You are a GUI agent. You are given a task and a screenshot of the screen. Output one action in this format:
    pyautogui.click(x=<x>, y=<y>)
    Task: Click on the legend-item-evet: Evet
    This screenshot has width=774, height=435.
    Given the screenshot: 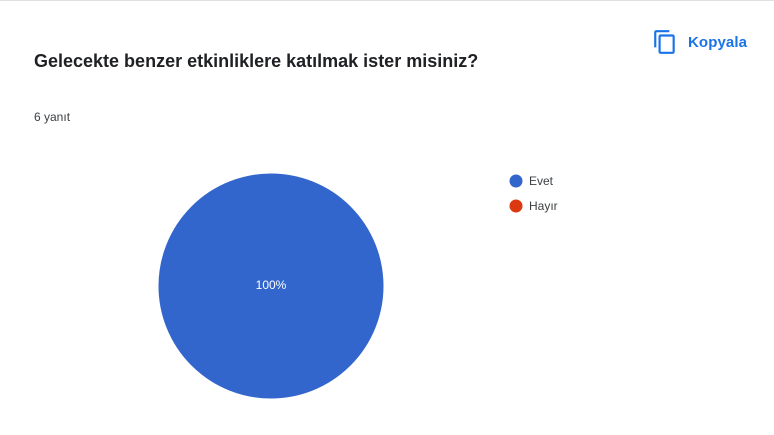 What is the action you would take?
    pyautogui.click(x=531, y=181)
    